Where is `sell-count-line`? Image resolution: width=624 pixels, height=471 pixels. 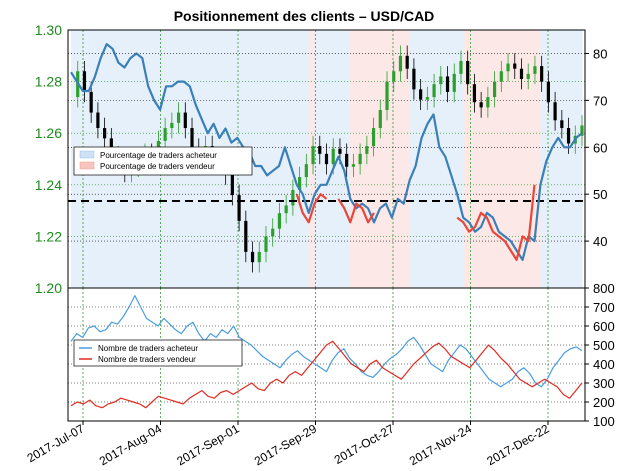
sell-count-line is located at coordinates (326, 374).